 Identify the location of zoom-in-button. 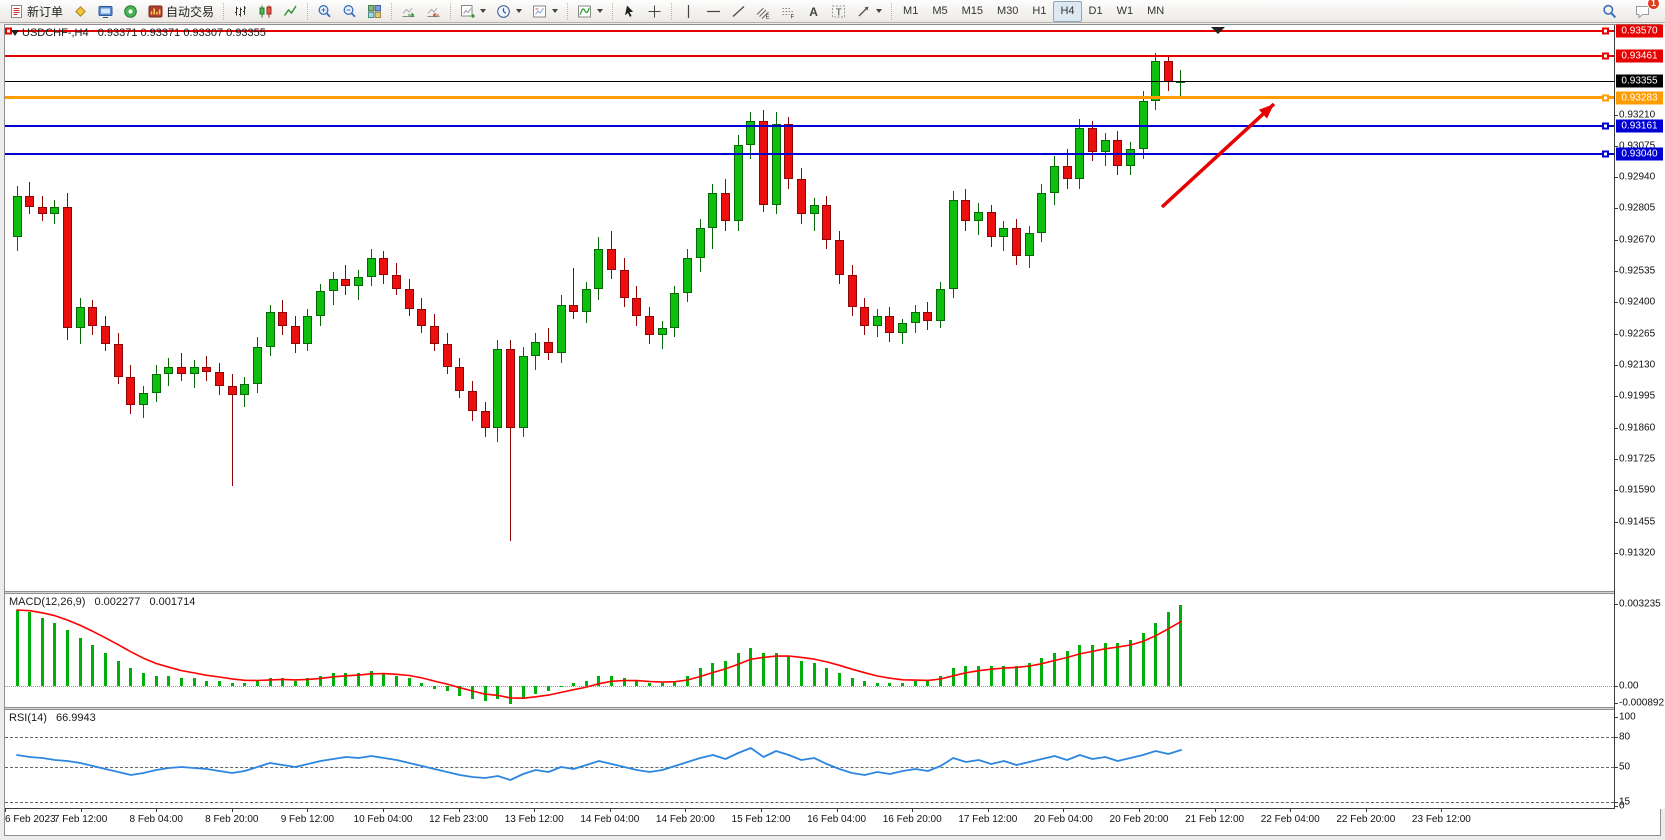
(324, 11).